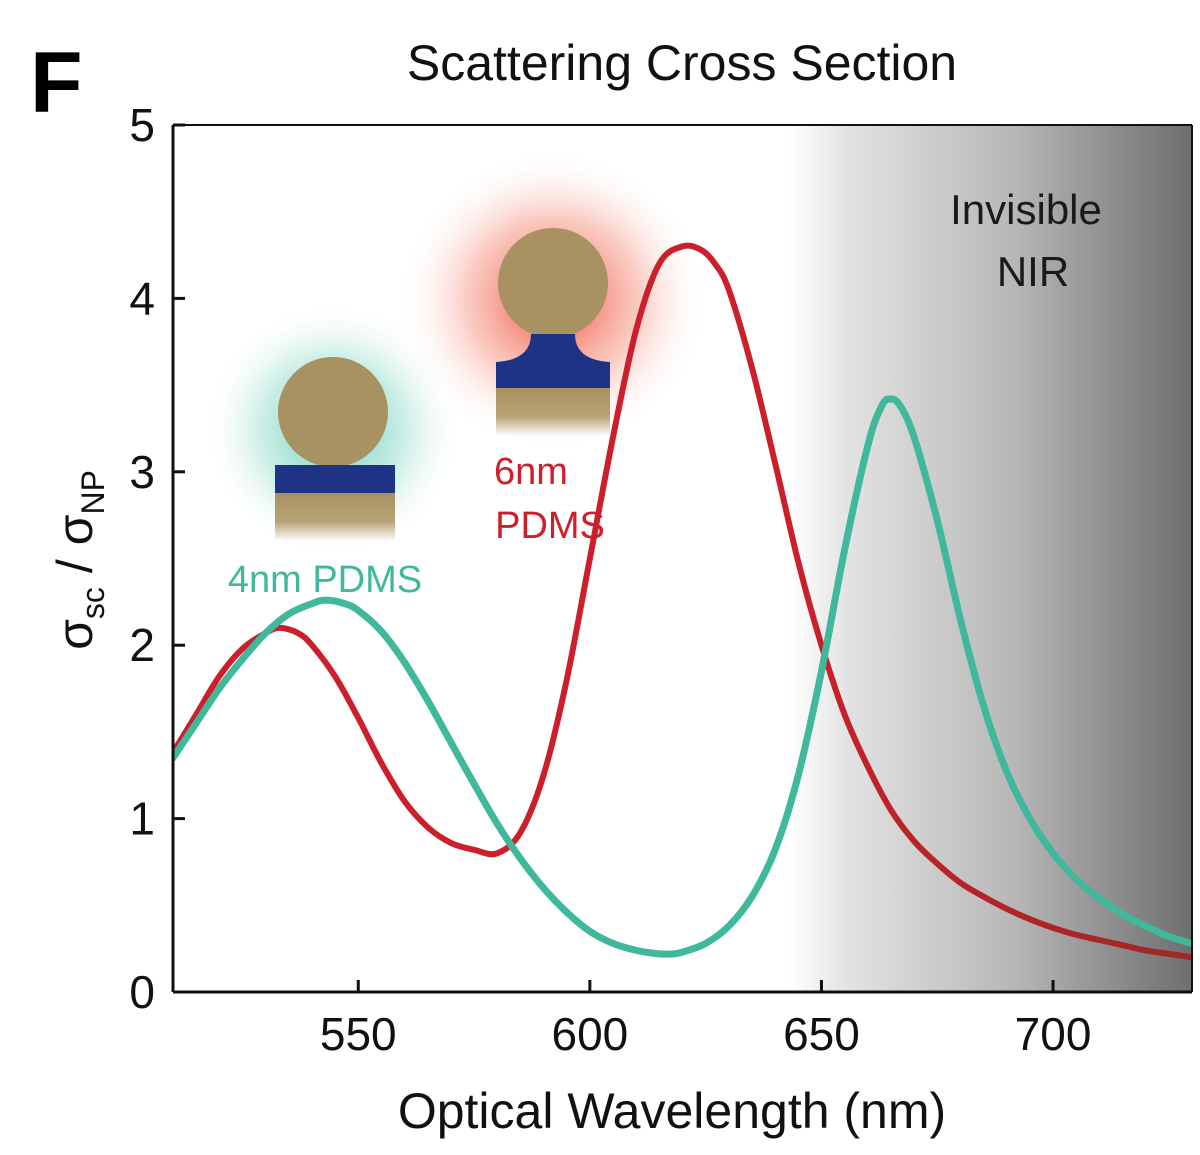  What do you see at coordinates (1053, 1034) in the screenshot?
I see `x-tick-label-700: 700` at bounding box center [1053, 1034].